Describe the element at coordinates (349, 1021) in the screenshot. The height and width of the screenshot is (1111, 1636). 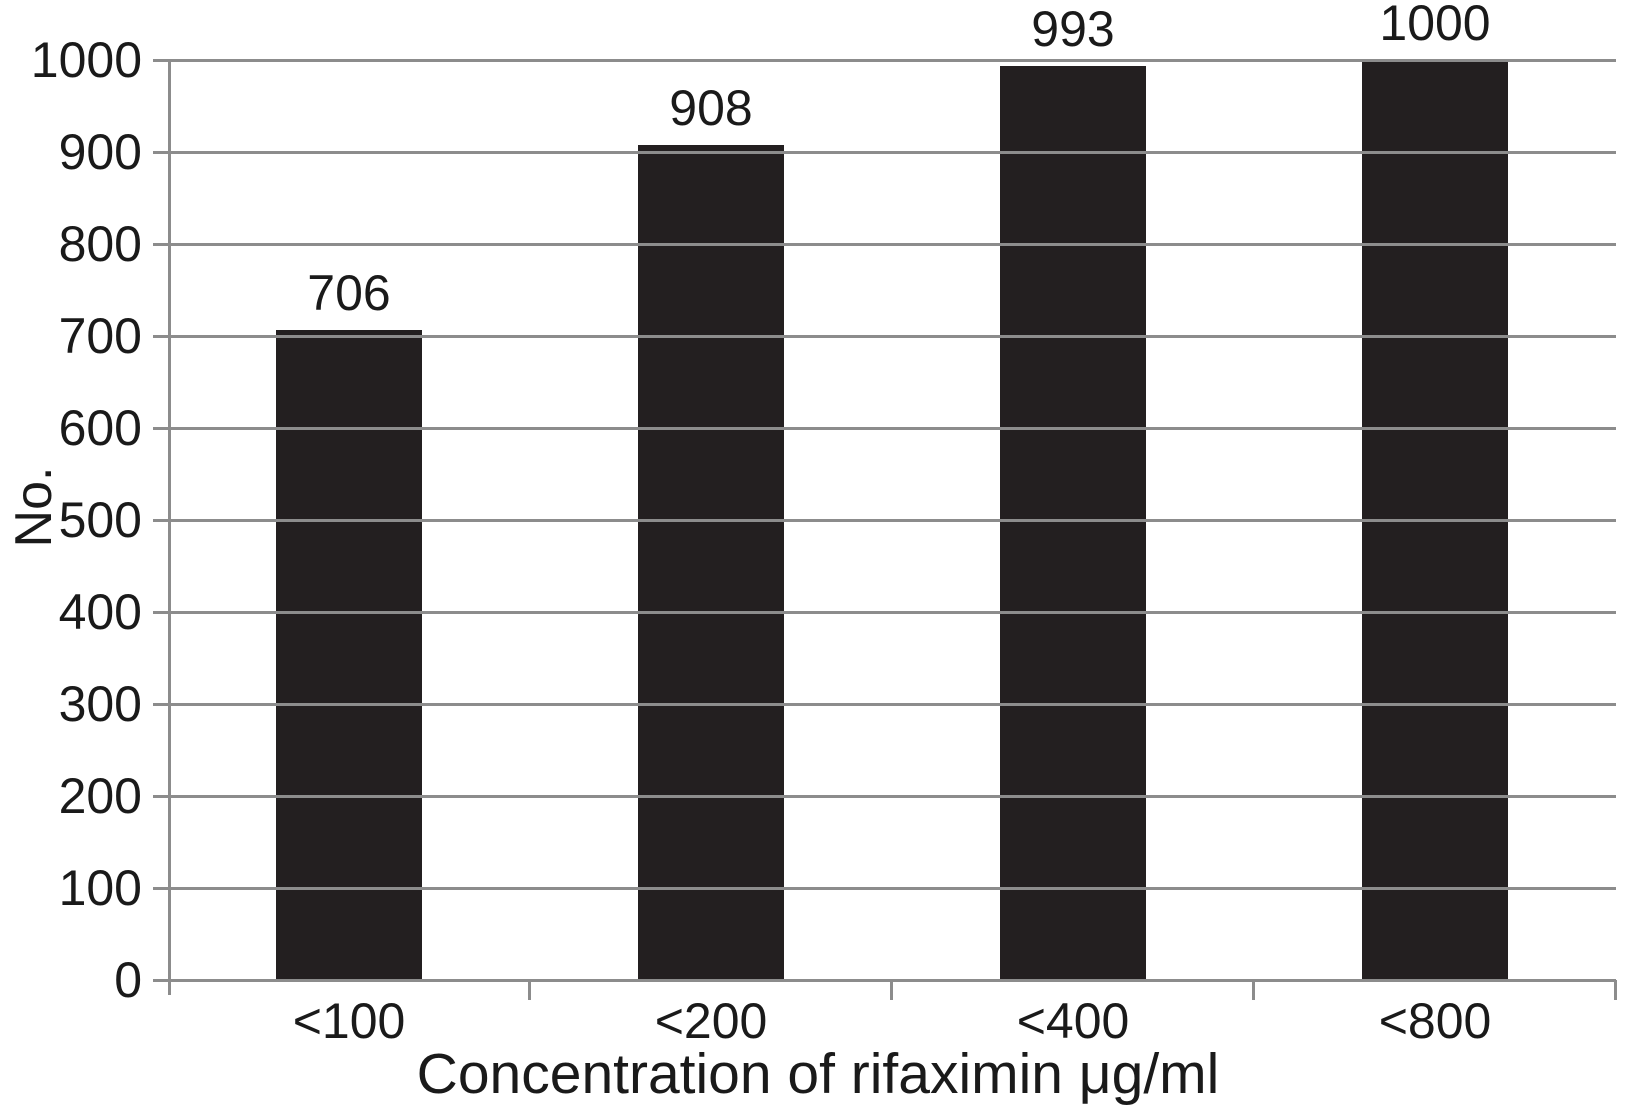
I see `x-tick-label: <100` at that location.